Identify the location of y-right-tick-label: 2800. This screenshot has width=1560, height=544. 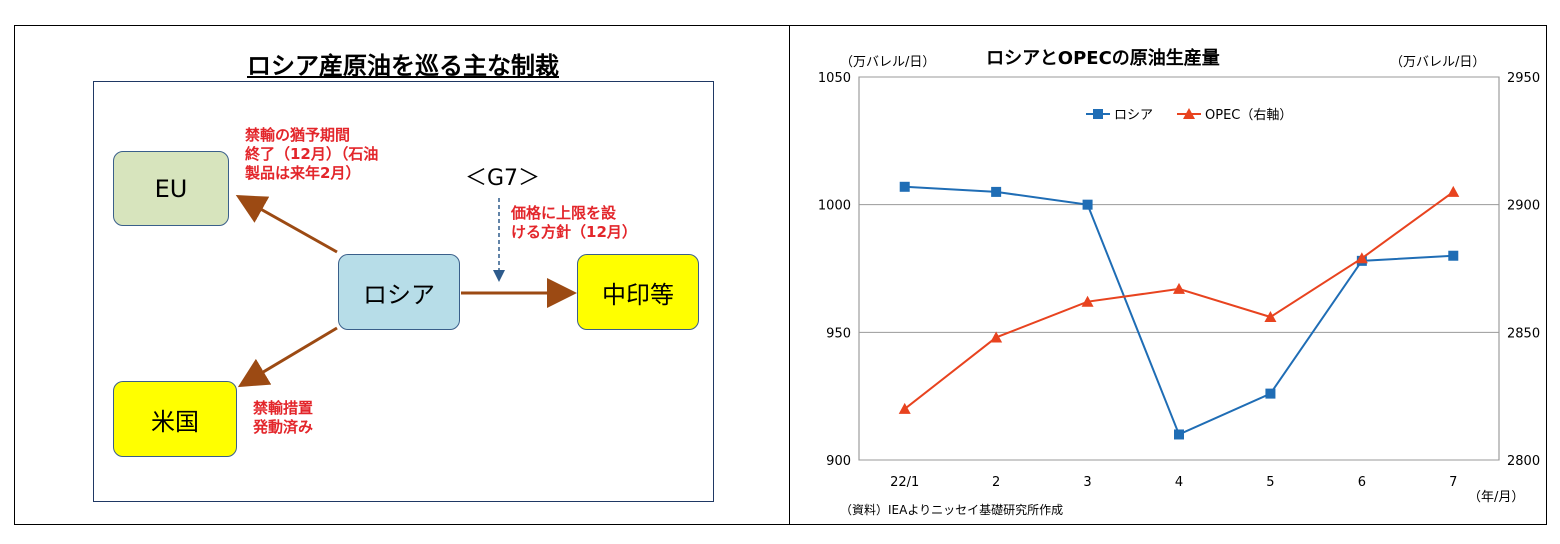
(1523, 461).